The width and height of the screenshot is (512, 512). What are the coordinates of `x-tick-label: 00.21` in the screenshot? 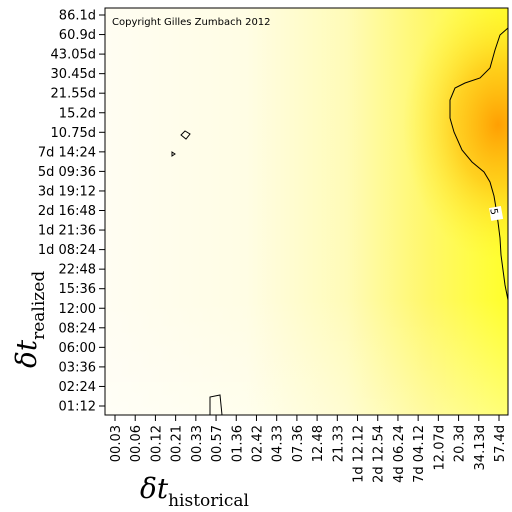 It's located at (177, 443).